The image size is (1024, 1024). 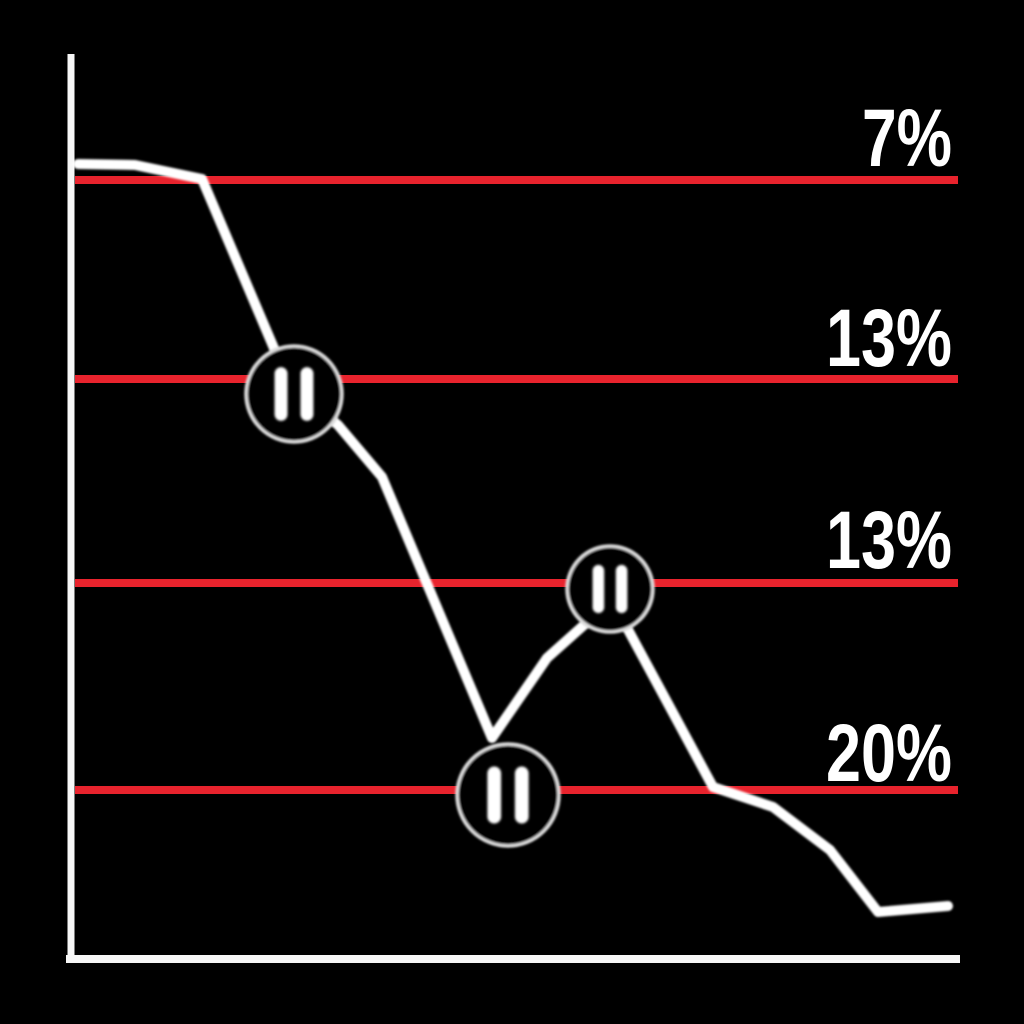 I want to click on threshold-label-7pct-0: 7%, so click(x=907, y=138).